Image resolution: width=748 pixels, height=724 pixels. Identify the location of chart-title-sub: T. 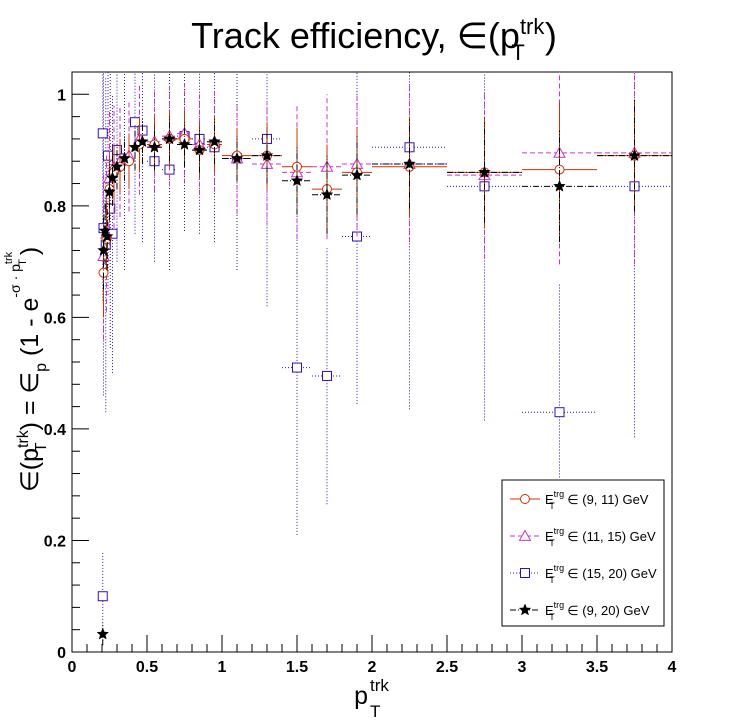
(517, 52).